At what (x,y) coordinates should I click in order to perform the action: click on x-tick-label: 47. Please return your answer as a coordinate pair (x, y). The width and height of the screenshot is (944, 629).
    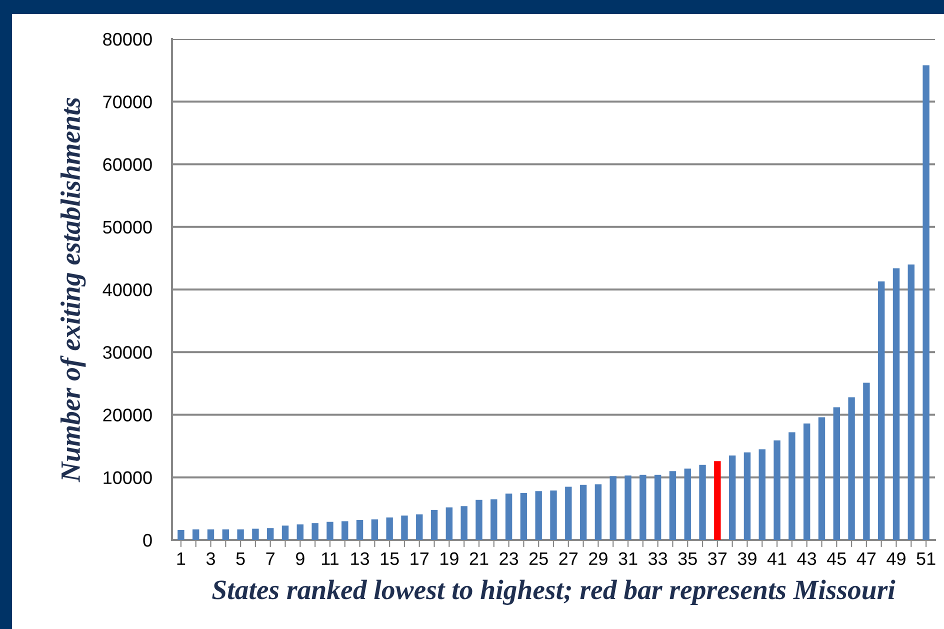
    Looking at the image, I should click on (866, 558).